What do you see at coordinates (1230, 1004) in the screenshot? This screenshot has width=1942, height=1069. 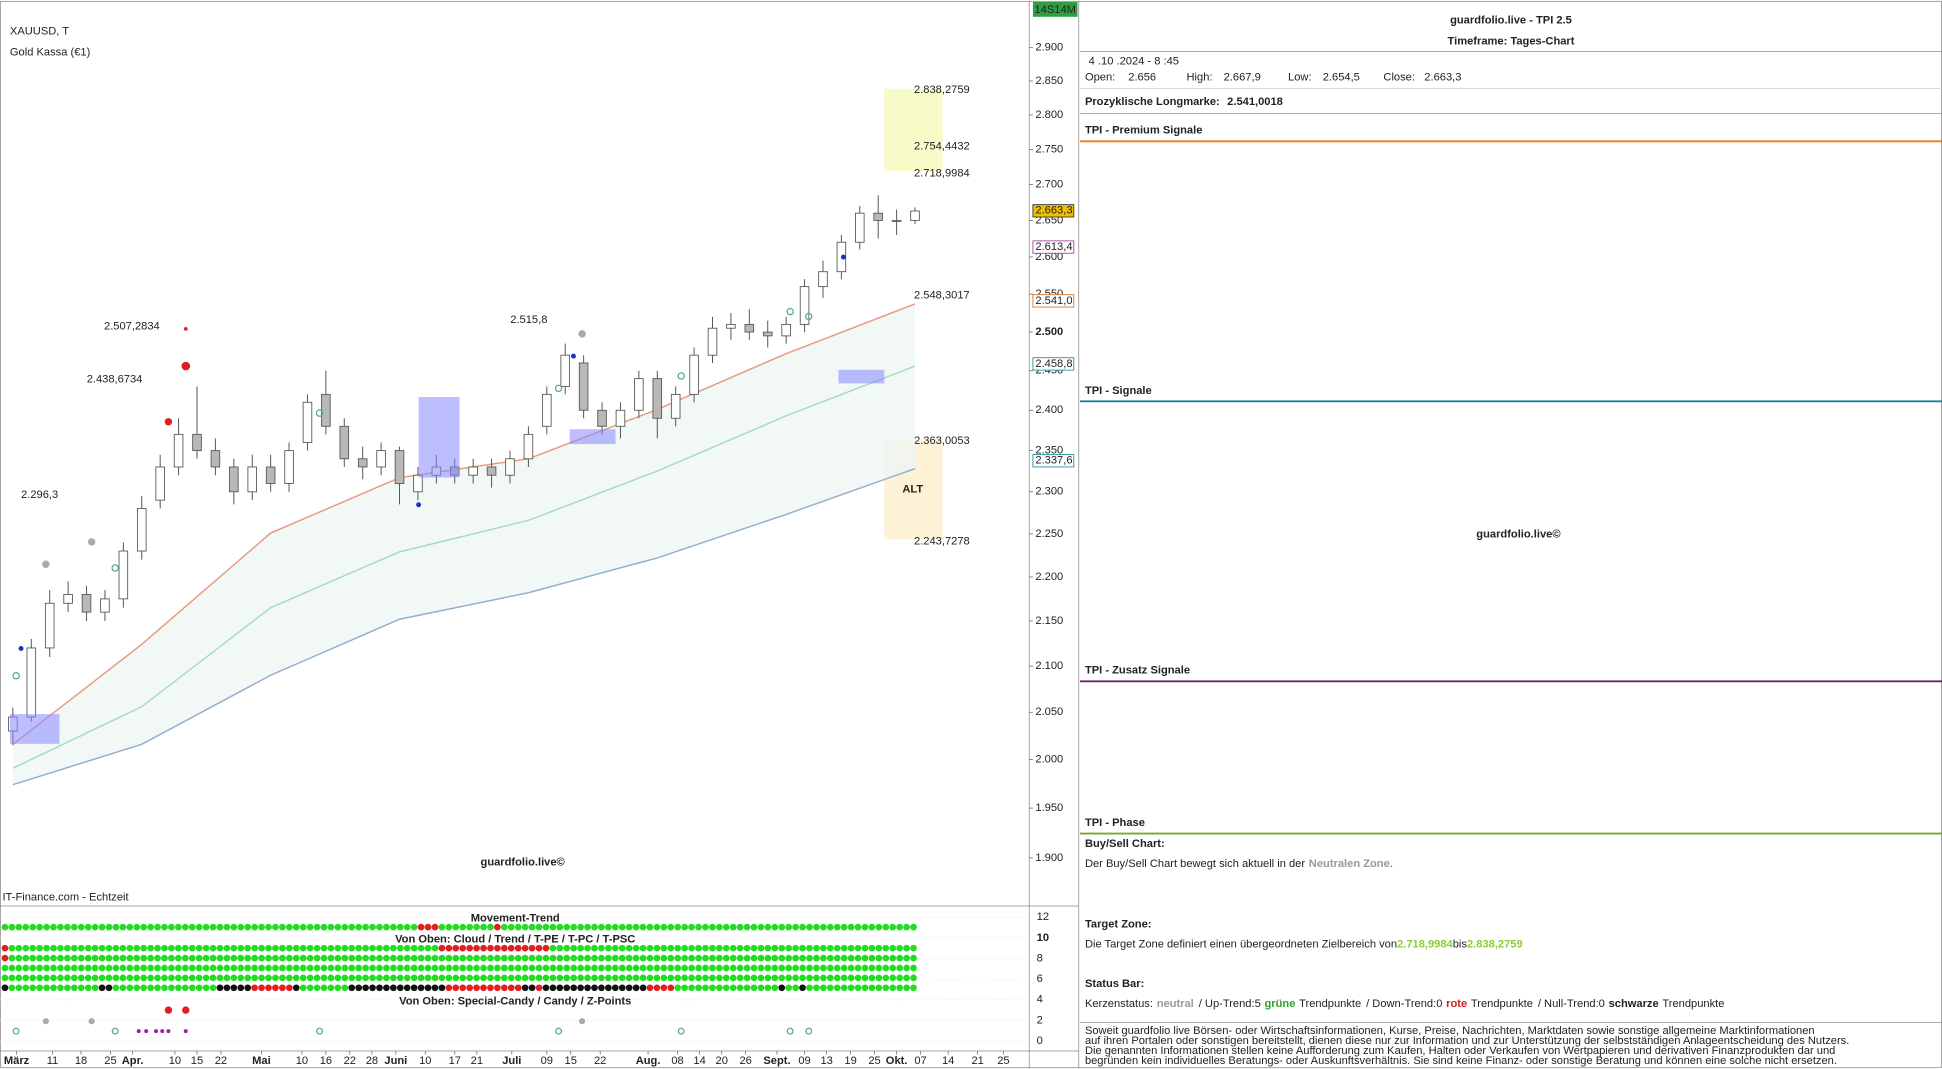 I see `text: / Up-Trend:5` at bounding box center [1230, 1004].